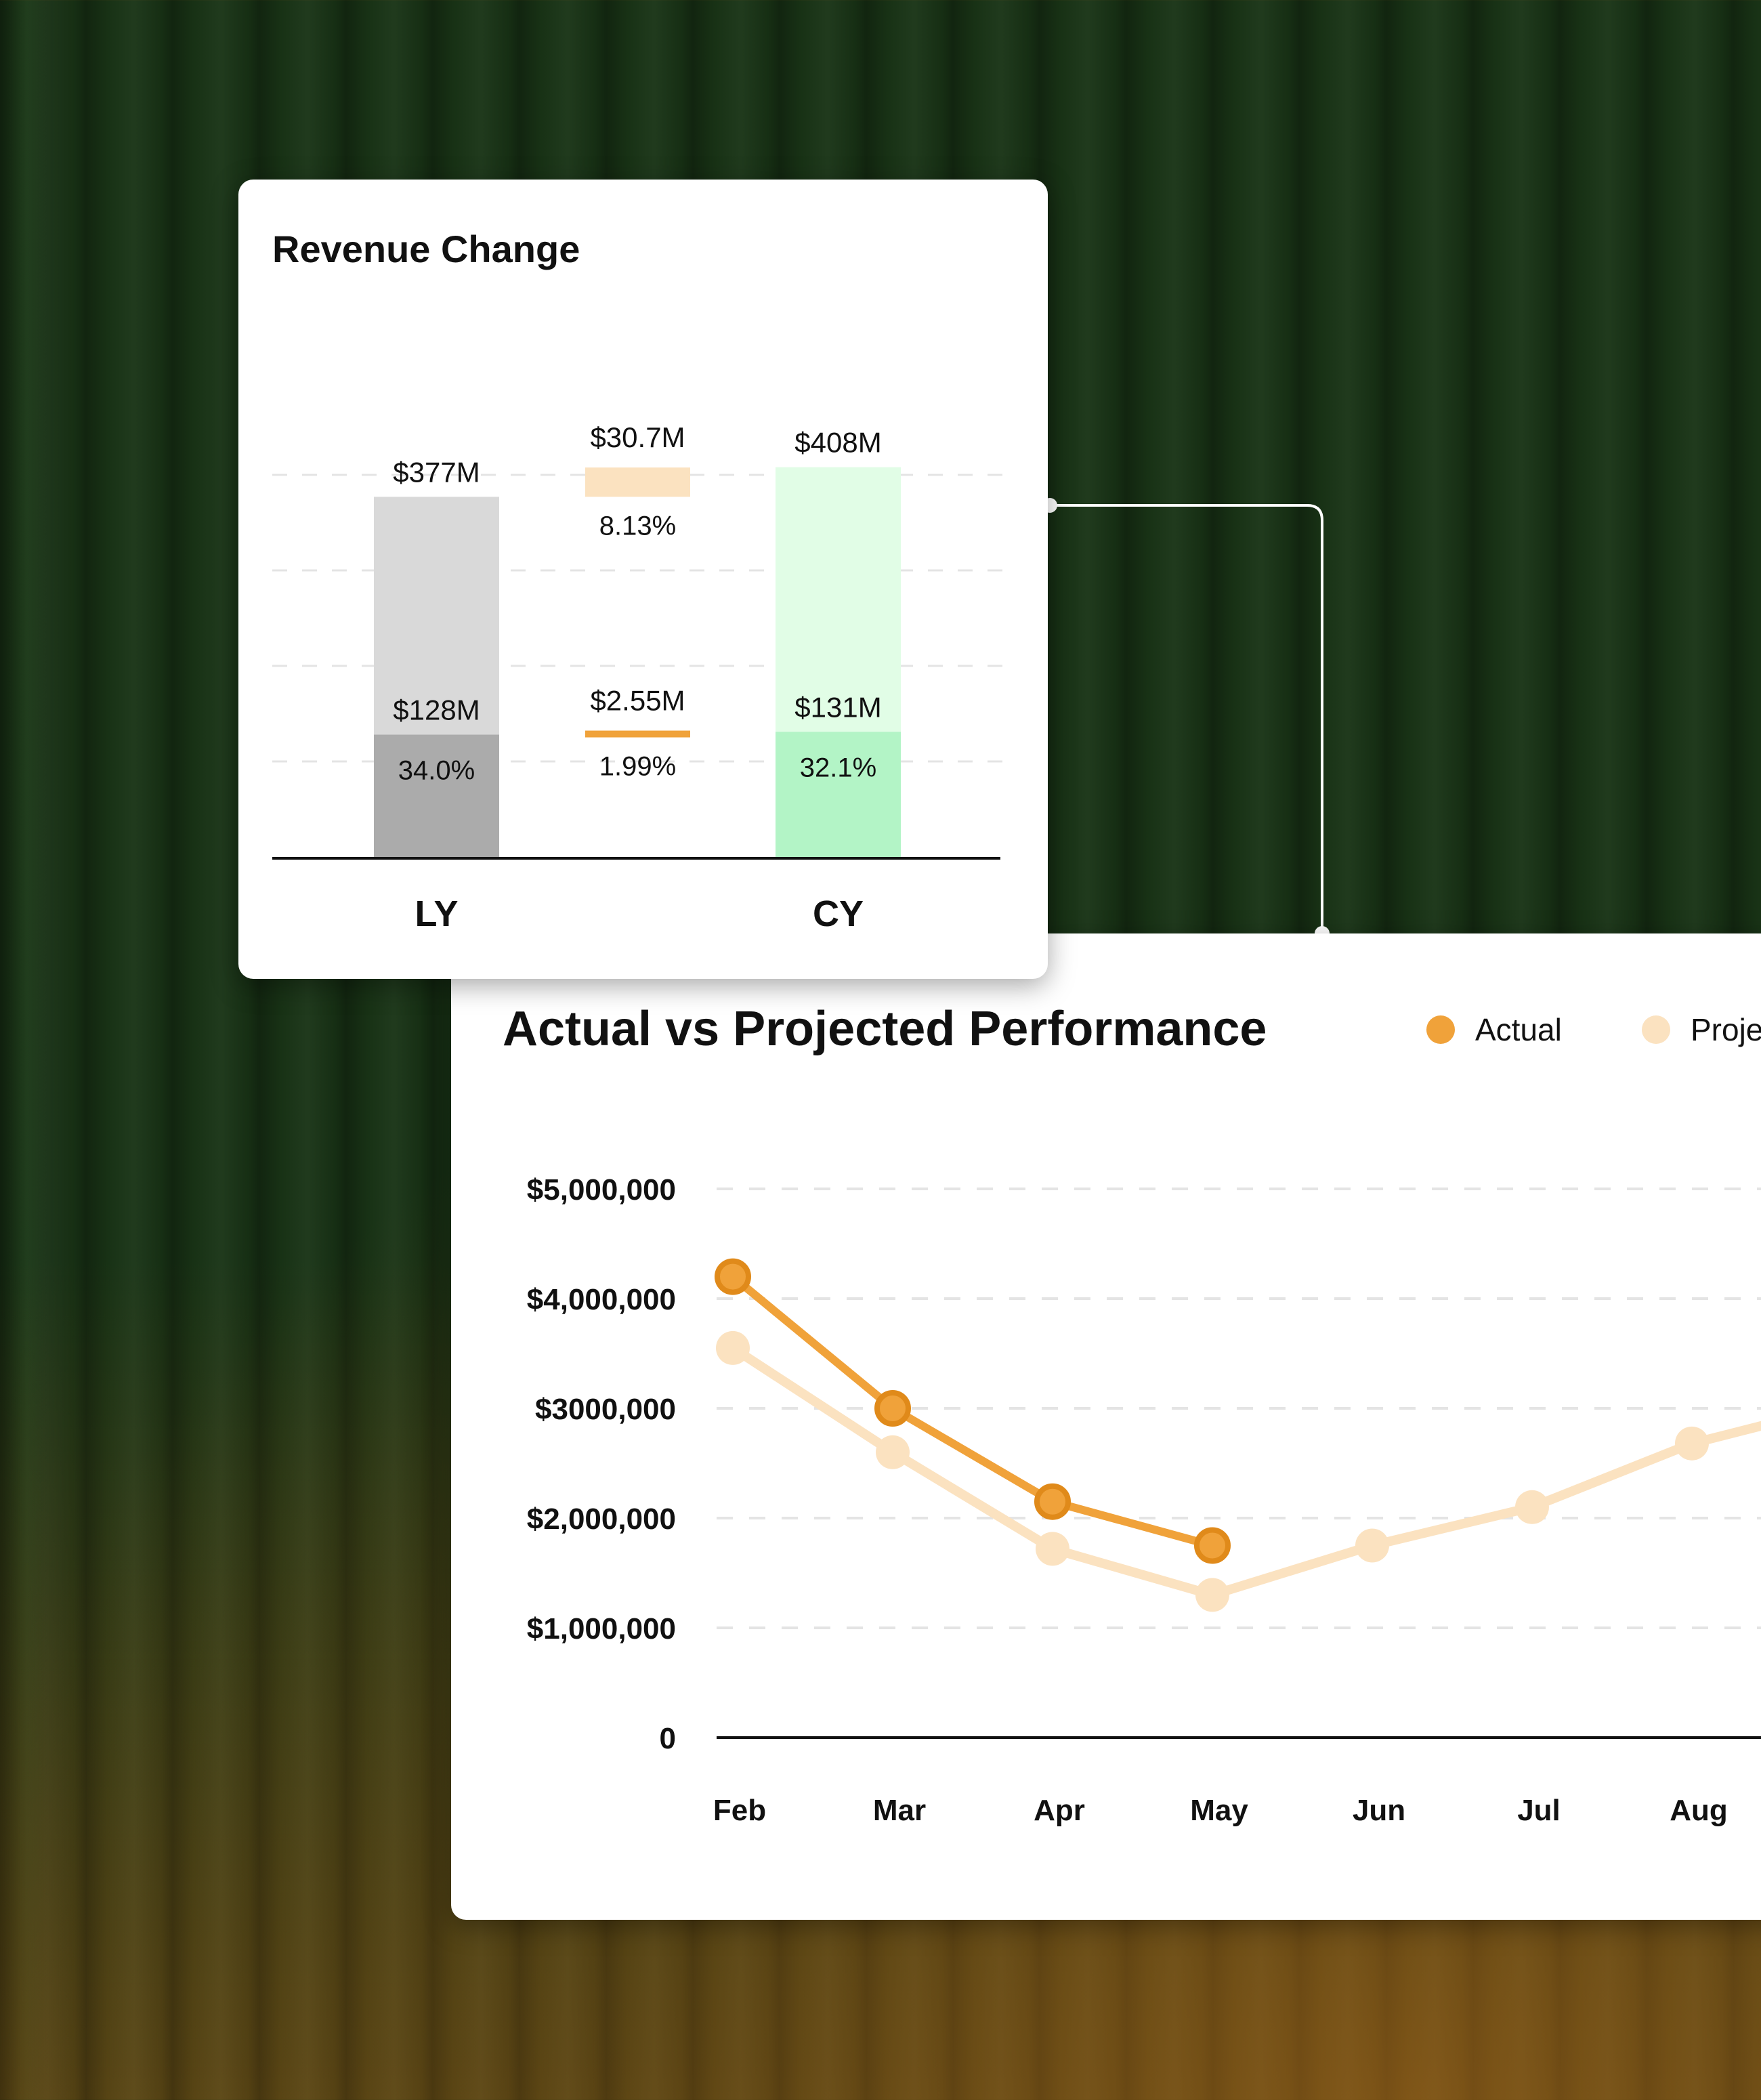  I want to click on bar-lower-label: $131M, so click(837, 707).